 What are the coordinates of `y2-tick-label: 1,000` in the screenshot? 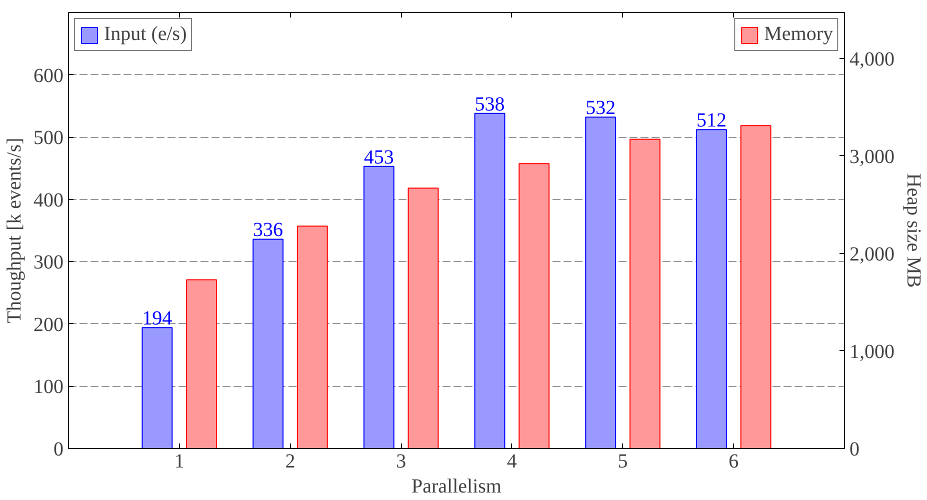 It's located at (872, 351).